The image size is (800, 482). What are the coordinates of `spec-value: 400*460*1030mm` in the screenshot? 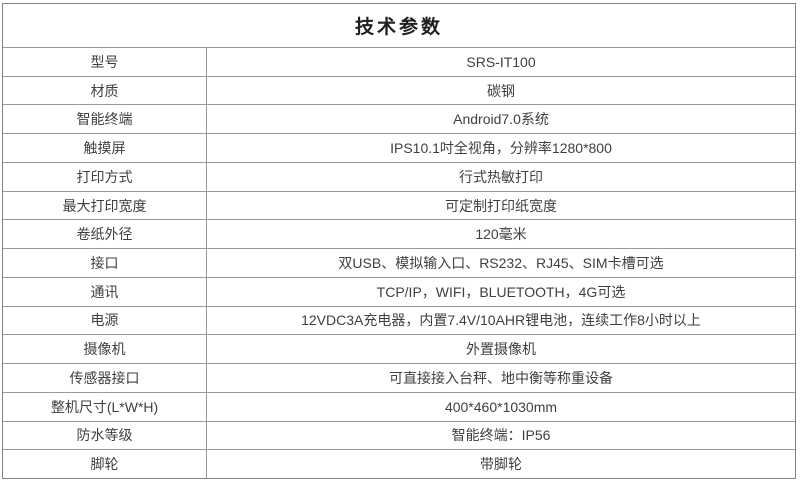 It's located at (501, 406).